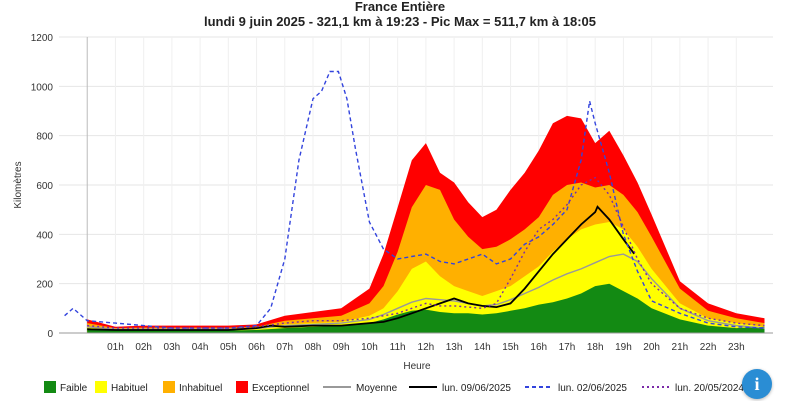 The image size is (800, 401). Describe the element at coordinates (538, 347) in the screenshot. I see `x-tick-label: 16h` at that location.